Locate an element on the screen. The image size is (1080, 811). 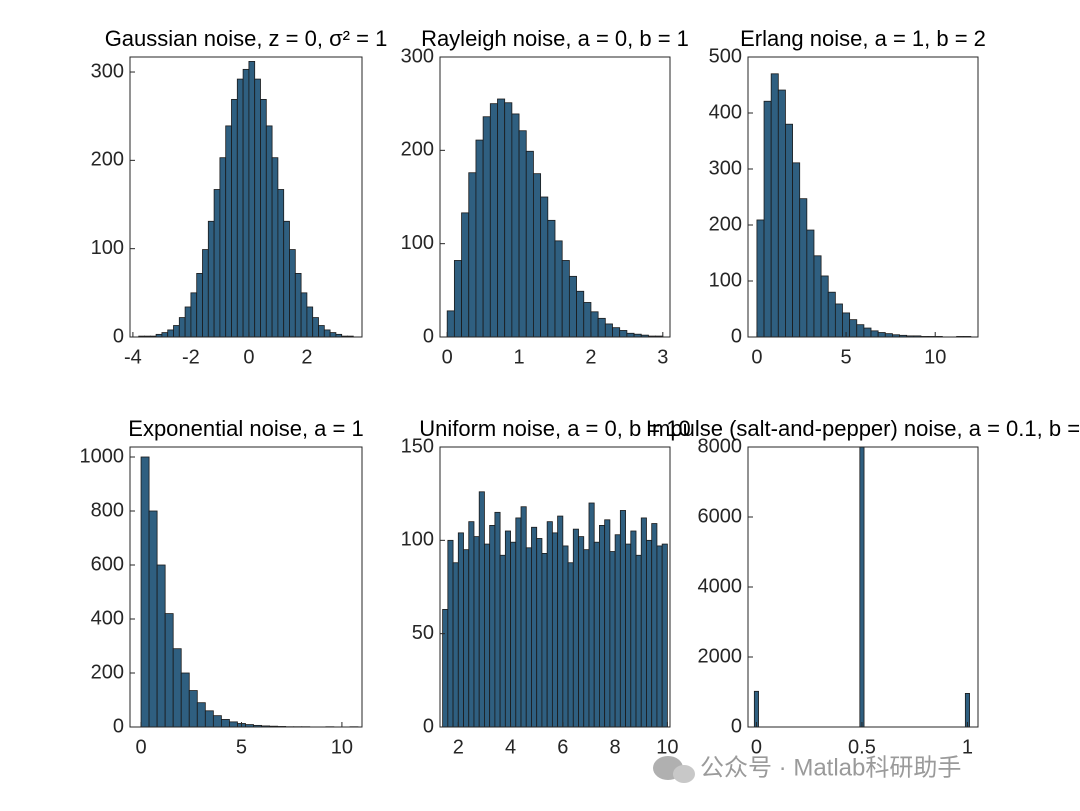
x-tick-label: 3 is located at coordinates (662, 357).